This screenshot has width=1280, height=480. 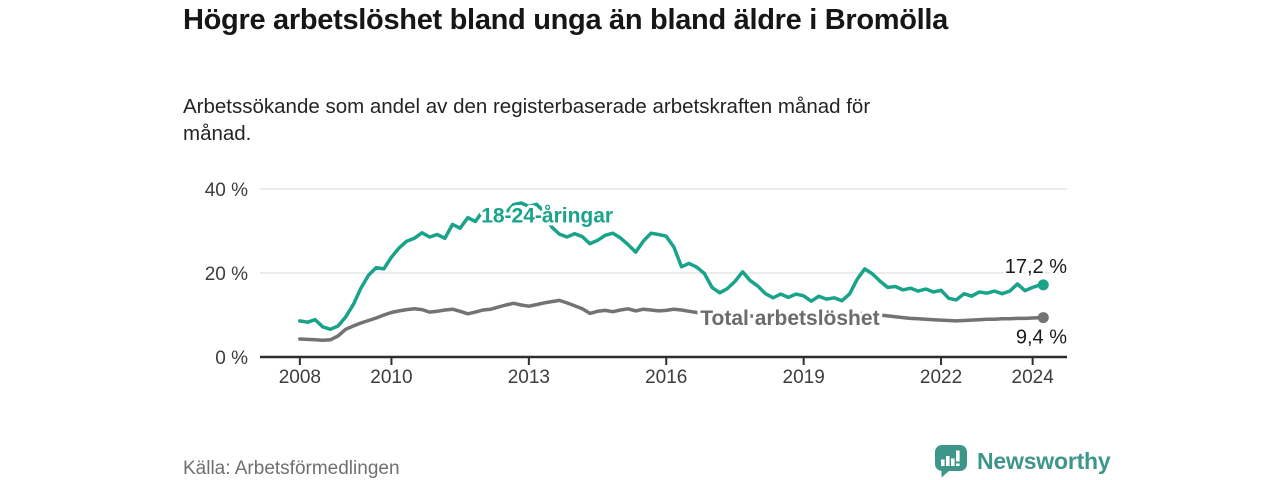 What do you see at coordinates (958, 456) in the screenshot?
I see `logo-exclamation-bar` at bounding box center [958, 456].